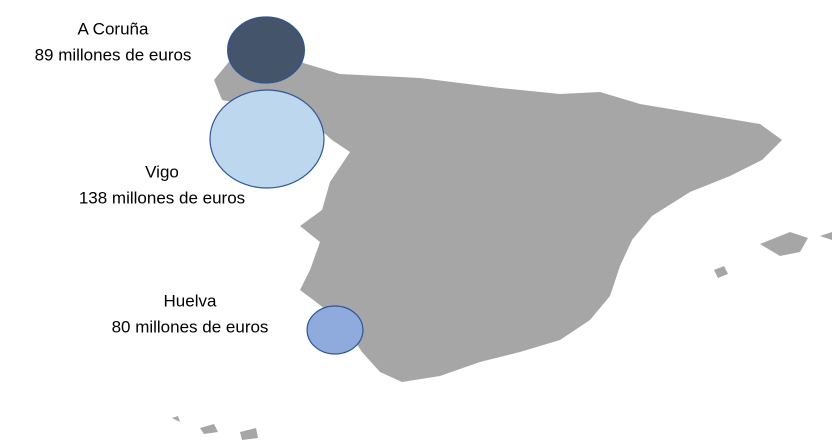 The height and width of the screenshot is (443, 833). I want to click on bubble-value-label: 80 millones de euros, so click(190, 326).